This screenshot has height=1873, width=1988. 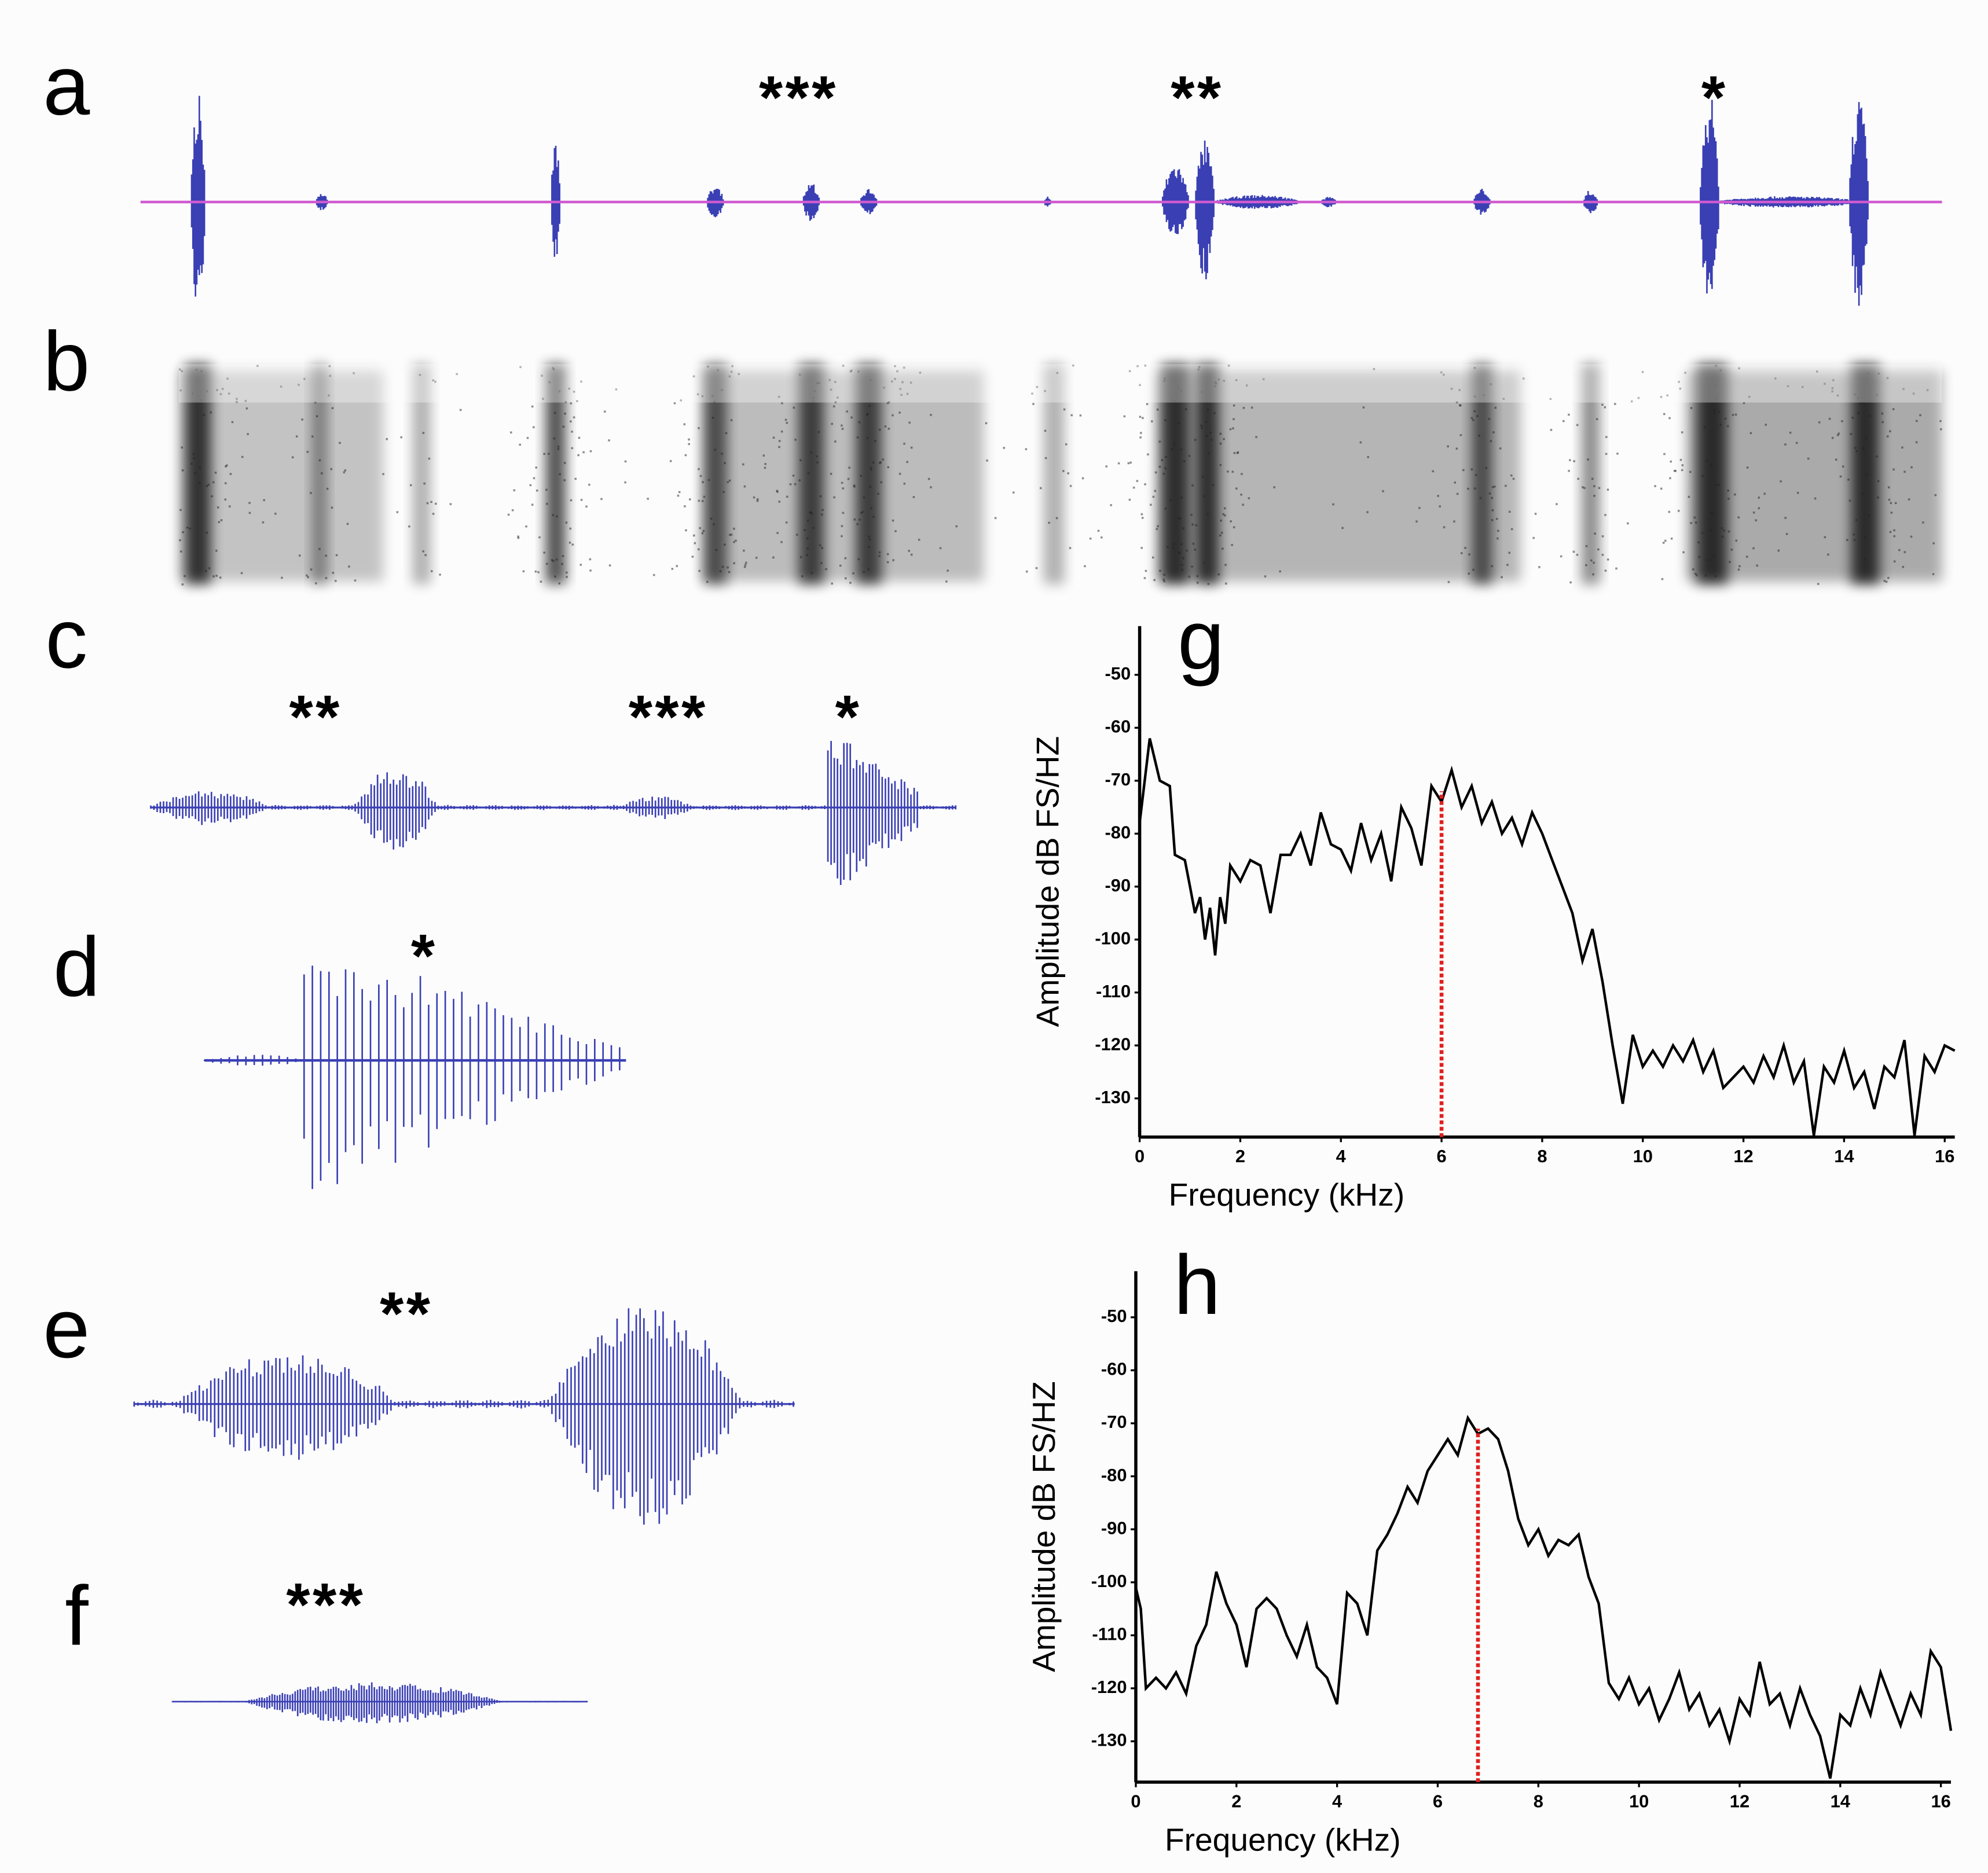 I want to click on y-tick-label: -110, so click(x=1113, y=991).